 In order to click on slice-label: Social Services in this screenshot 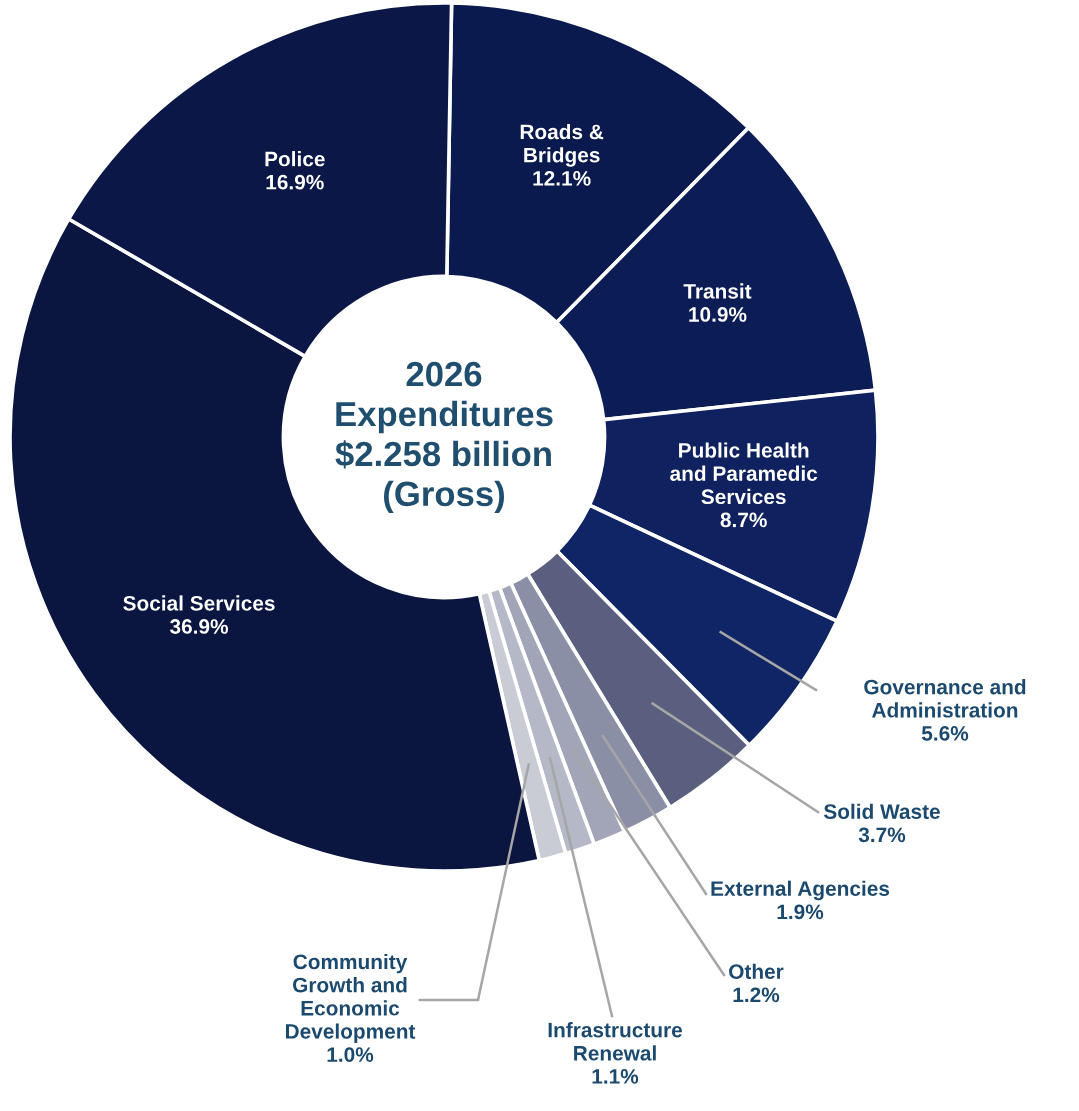, I will do `click(199, 603)`.